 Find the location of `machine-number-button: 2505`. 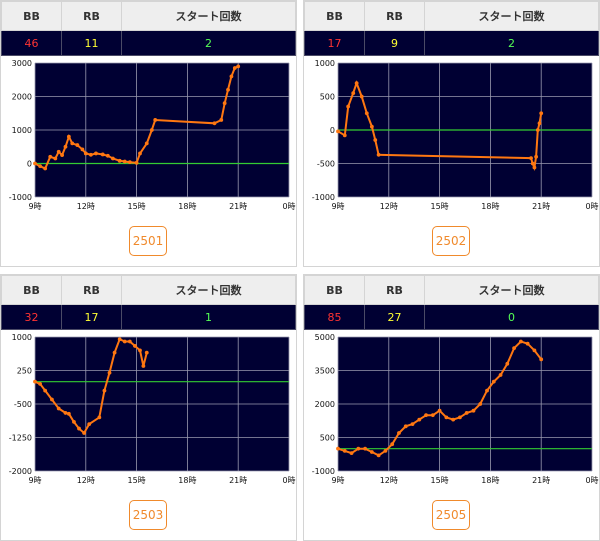

machine-number-button: 2505 is located at coordinates (451, 515).